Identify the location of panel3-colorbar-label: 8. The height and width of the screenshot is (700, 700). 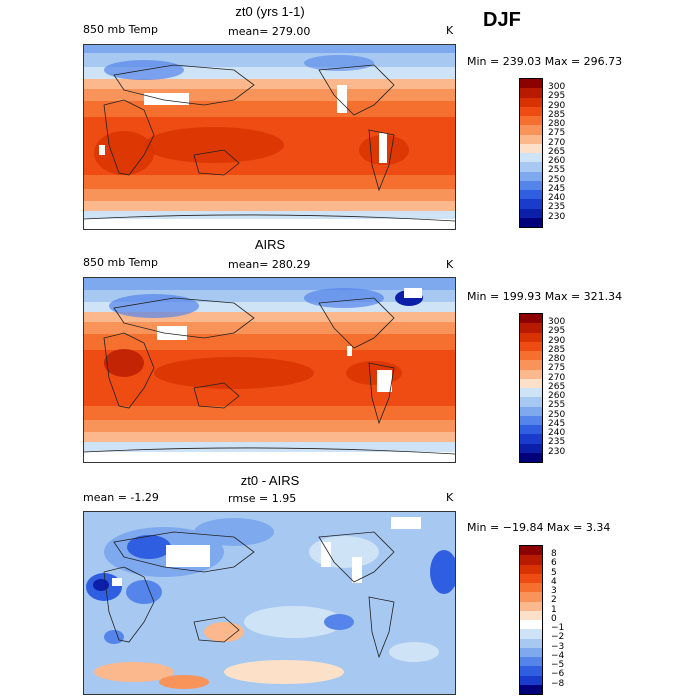
(554, 554).